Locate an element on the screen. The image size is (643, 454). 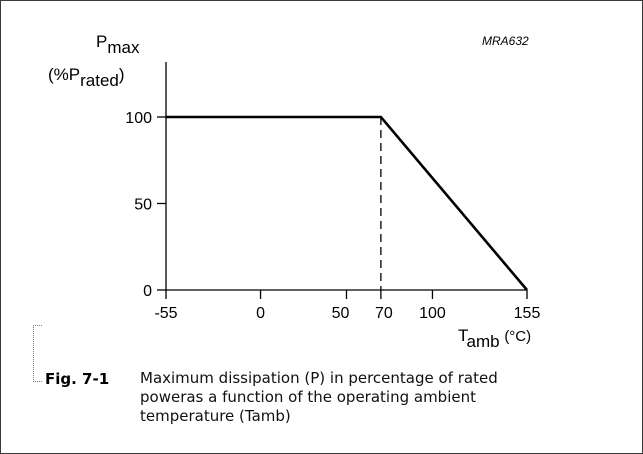
caption-bracket is located at coordinates (37, 353).